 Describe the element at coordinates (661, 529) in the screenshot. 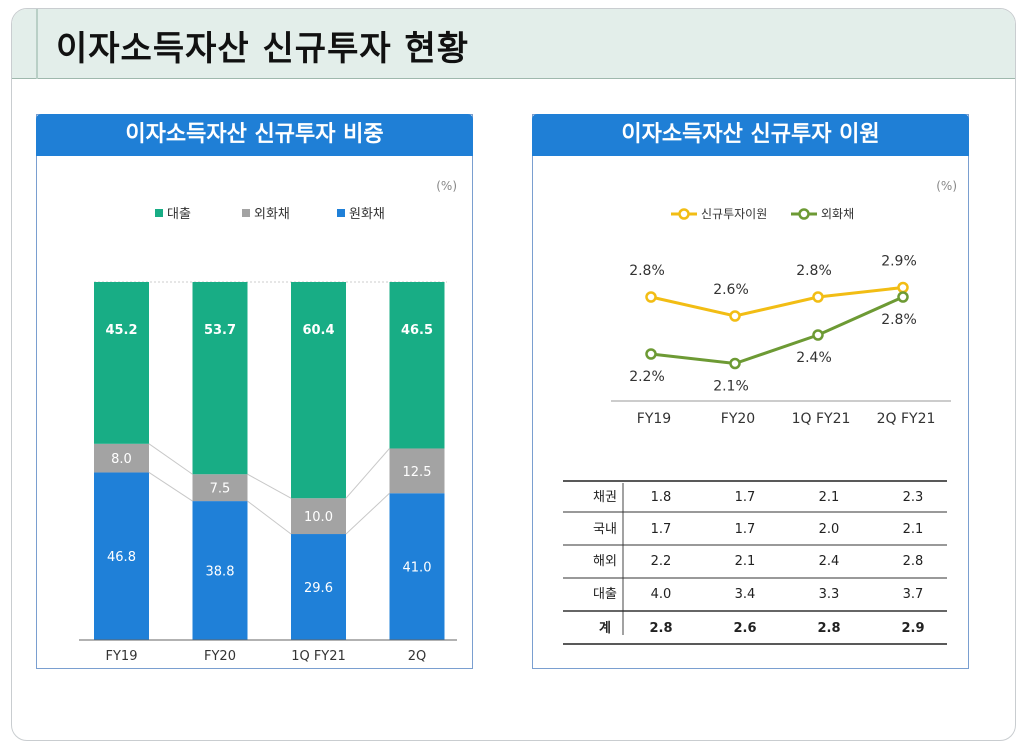

I see `table-cell-1-0: 1.7` at that location.